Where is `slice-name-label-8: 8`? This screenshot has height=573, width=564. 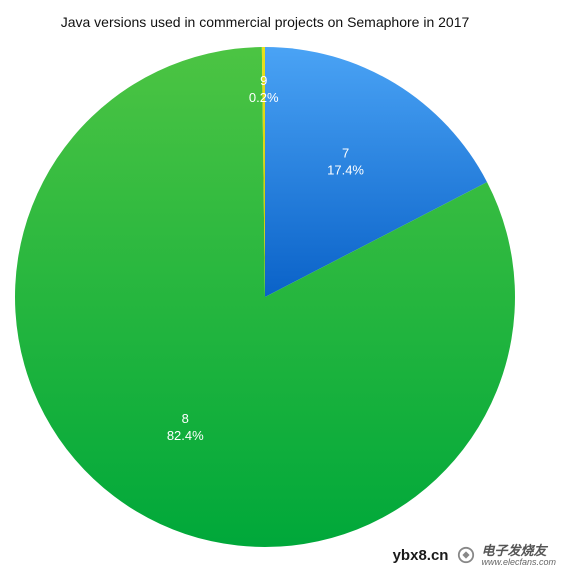 slice-name-label-8: 8 is located at coordinates (185, 418).